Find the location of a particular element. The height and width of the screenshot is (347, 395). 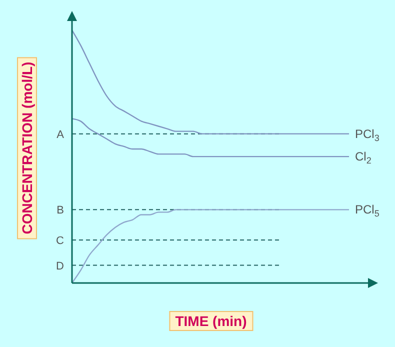

series-label: PCl$_{3}$ is located at coordinates (367, 134).